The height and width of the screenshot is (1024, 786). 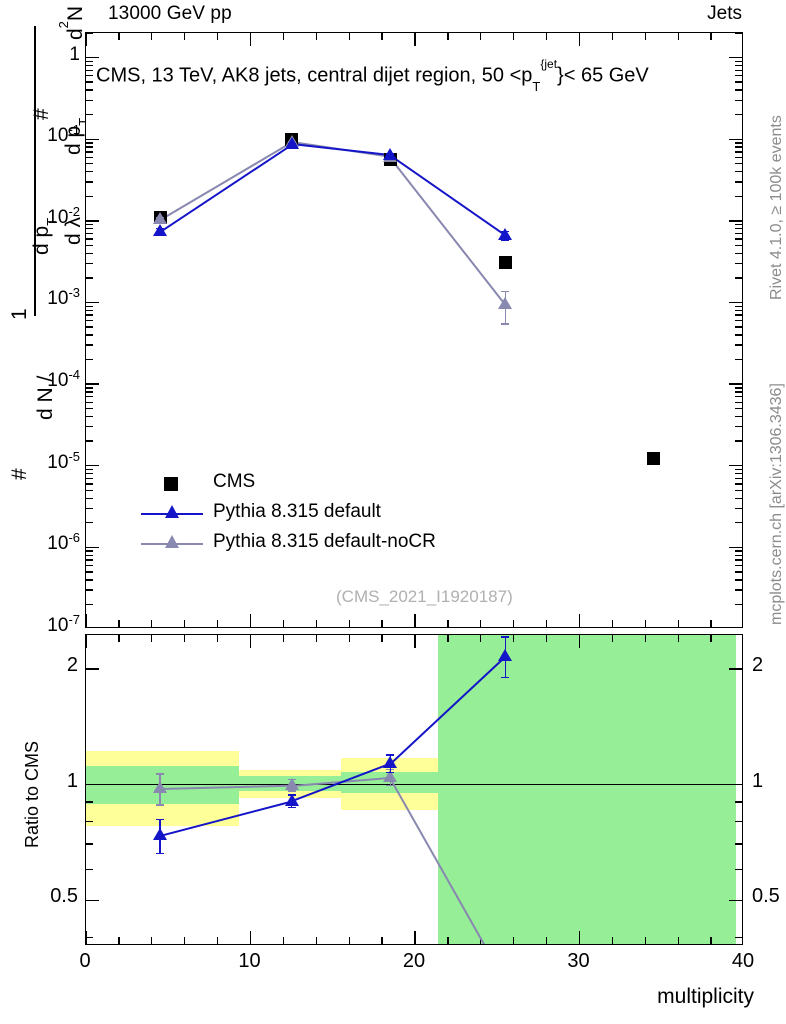 What do you see at coordinates (603, 75) in the screenshot?
I see `plot-title-post: }< 65 GeV` at bounding box center [603, 75].